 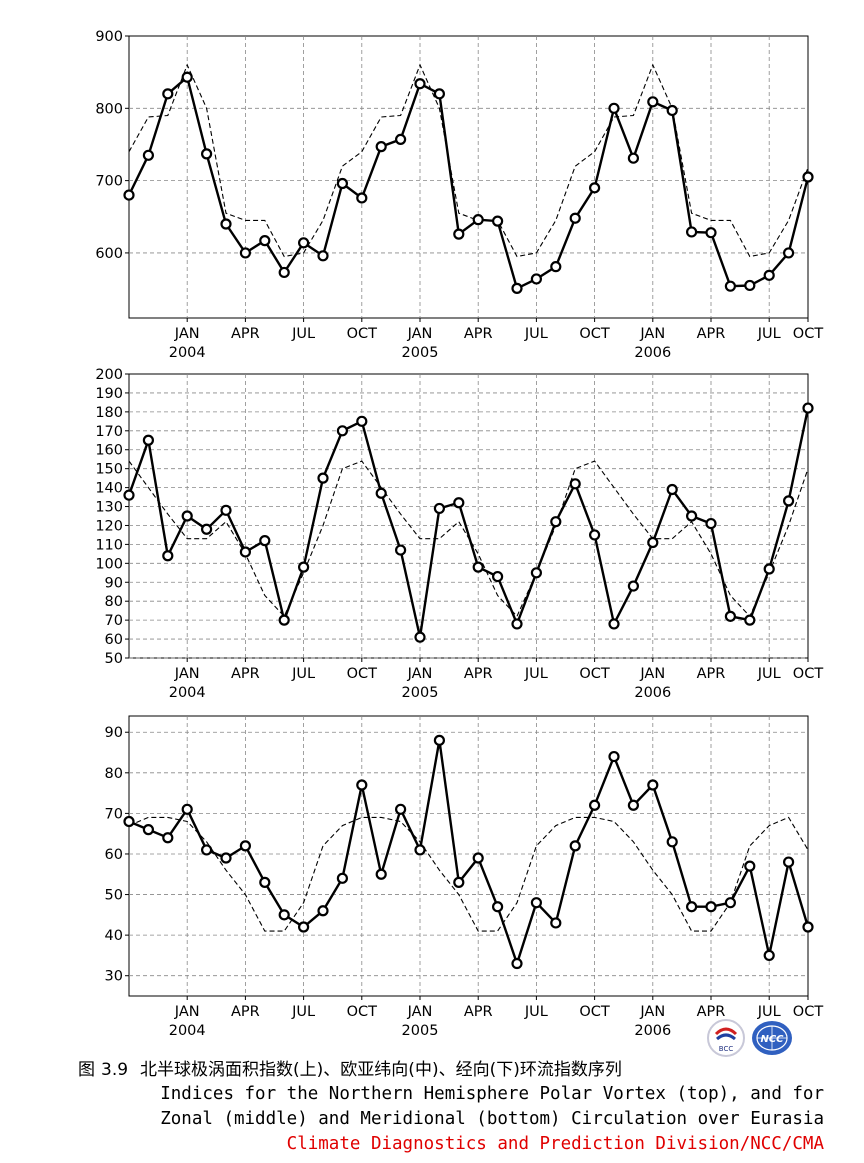 What do you see at coordinates (109, 182) in the screenshot?
I see `y-tick-label: 700` at bounding box center [109, 182].